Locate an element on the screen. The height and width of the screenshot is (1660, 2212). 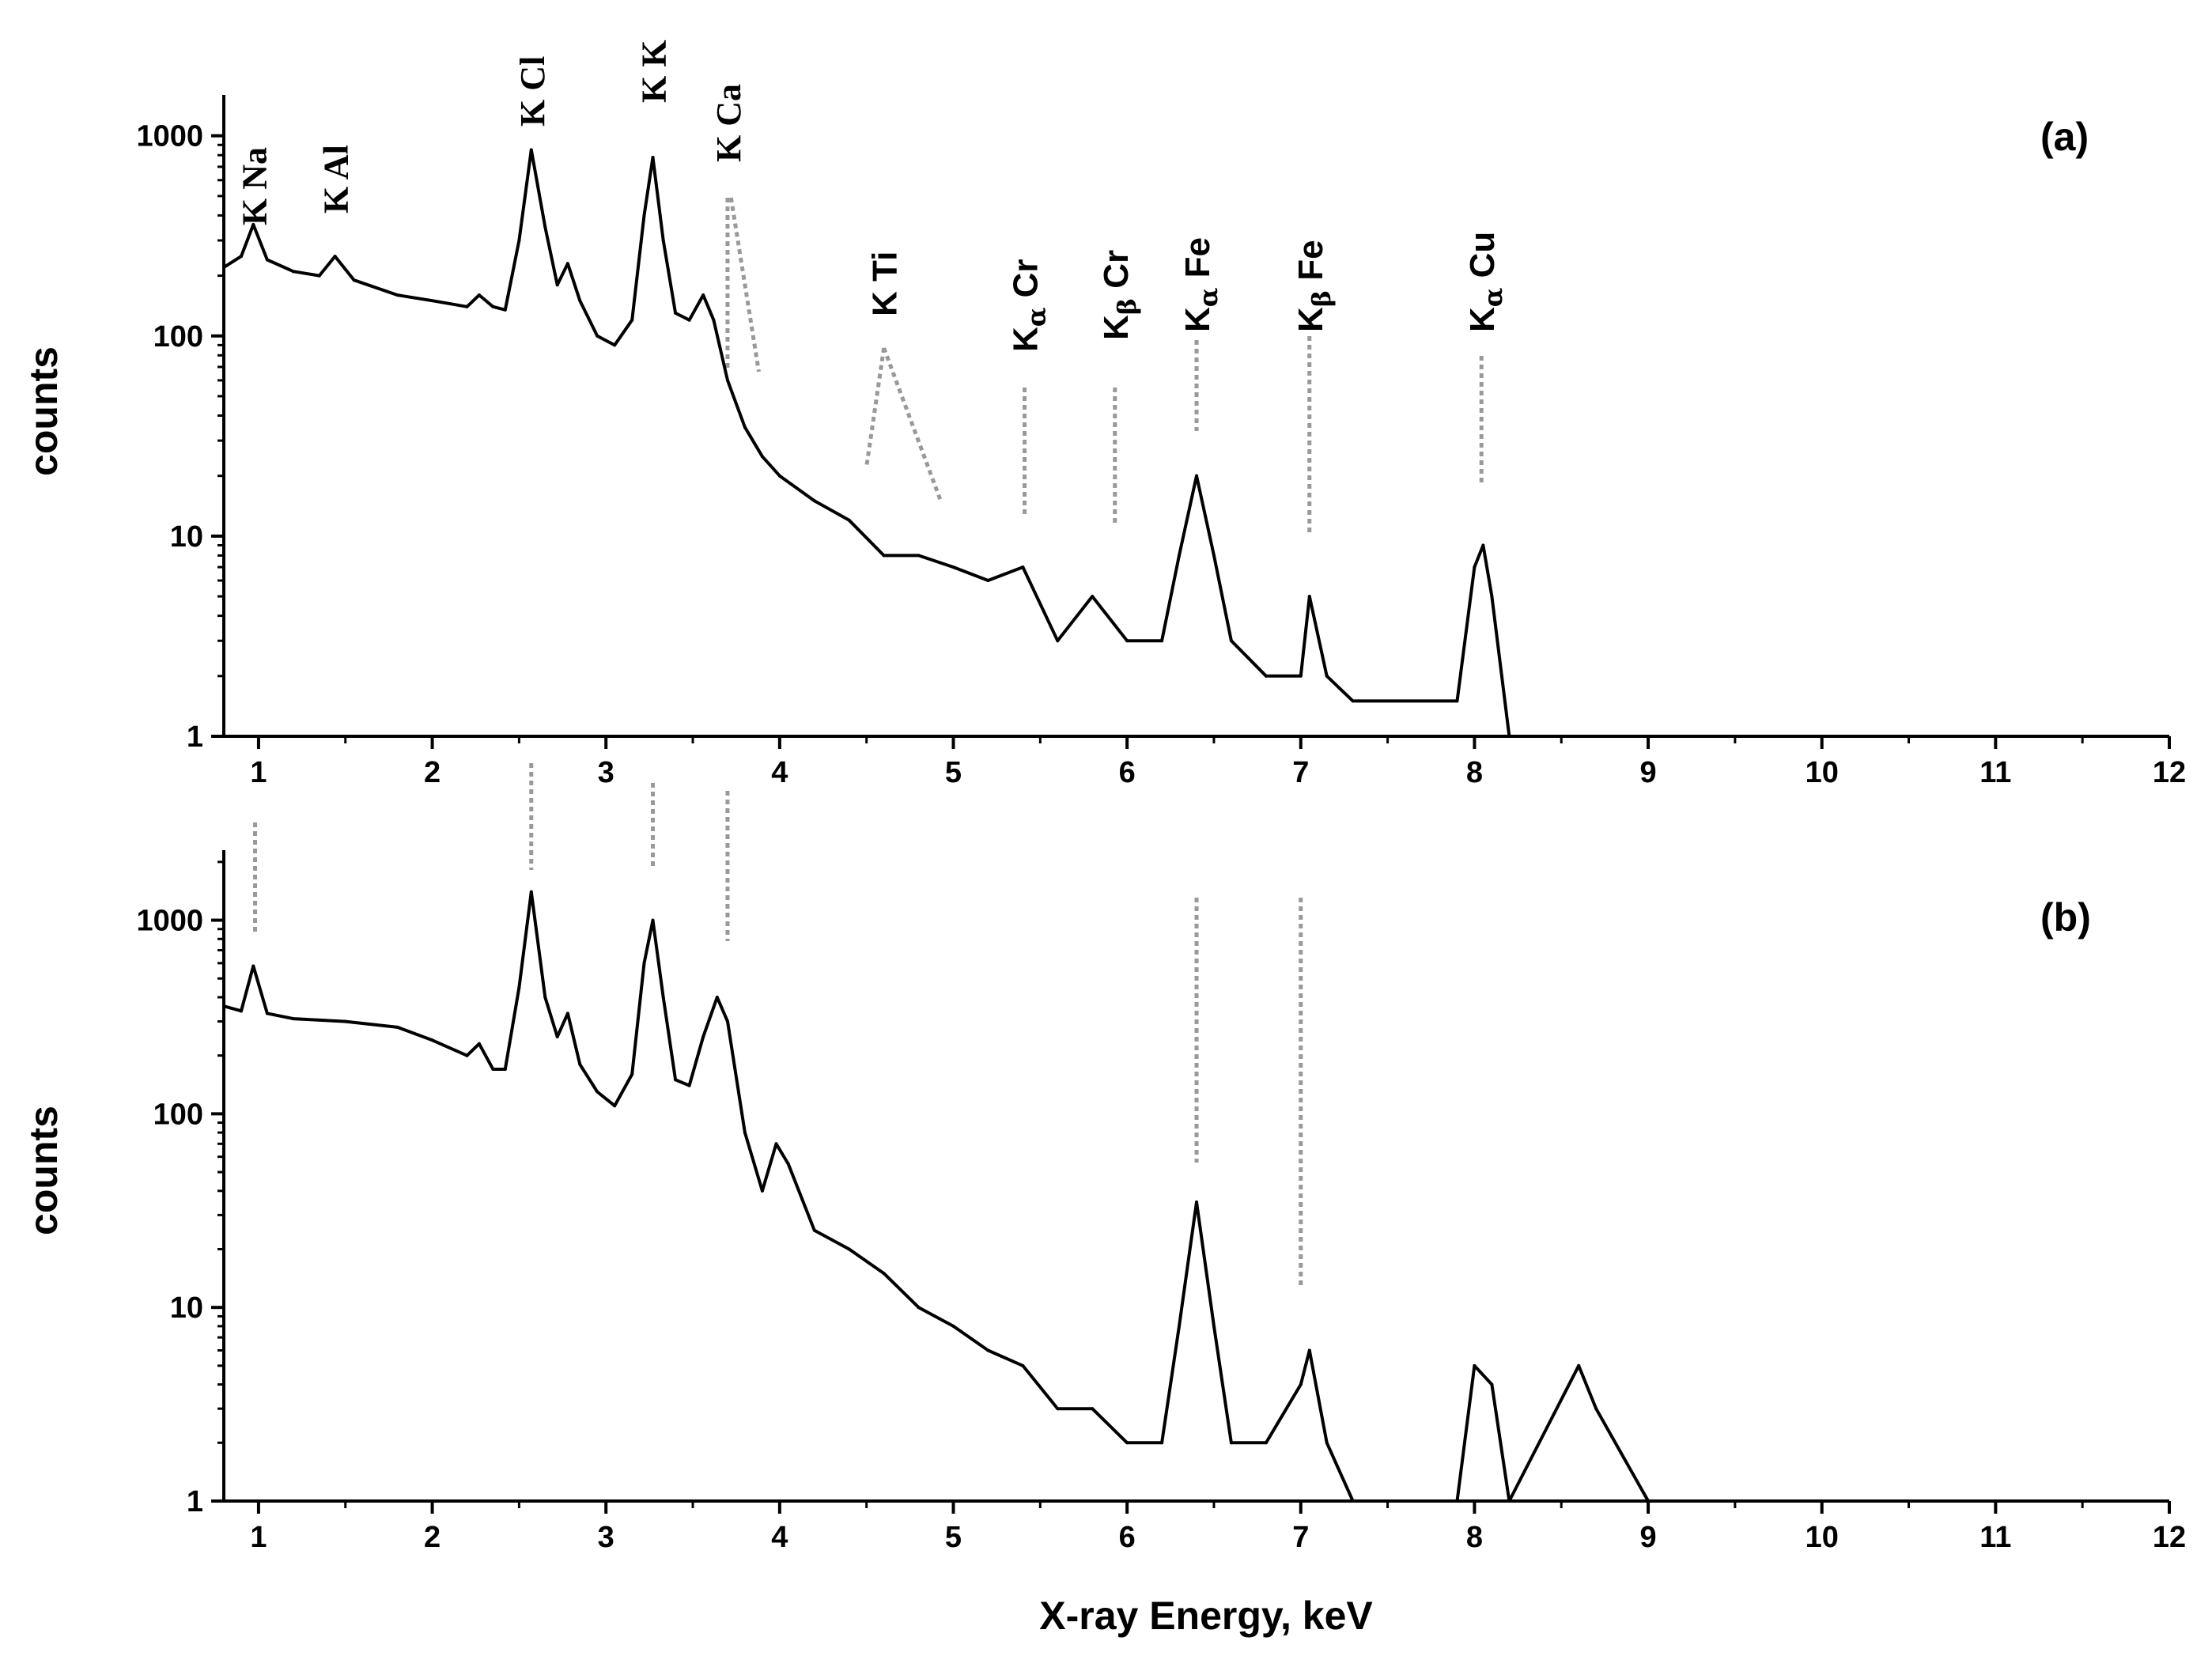
x-tick-label: 5 is located at coordinates (954, 772).